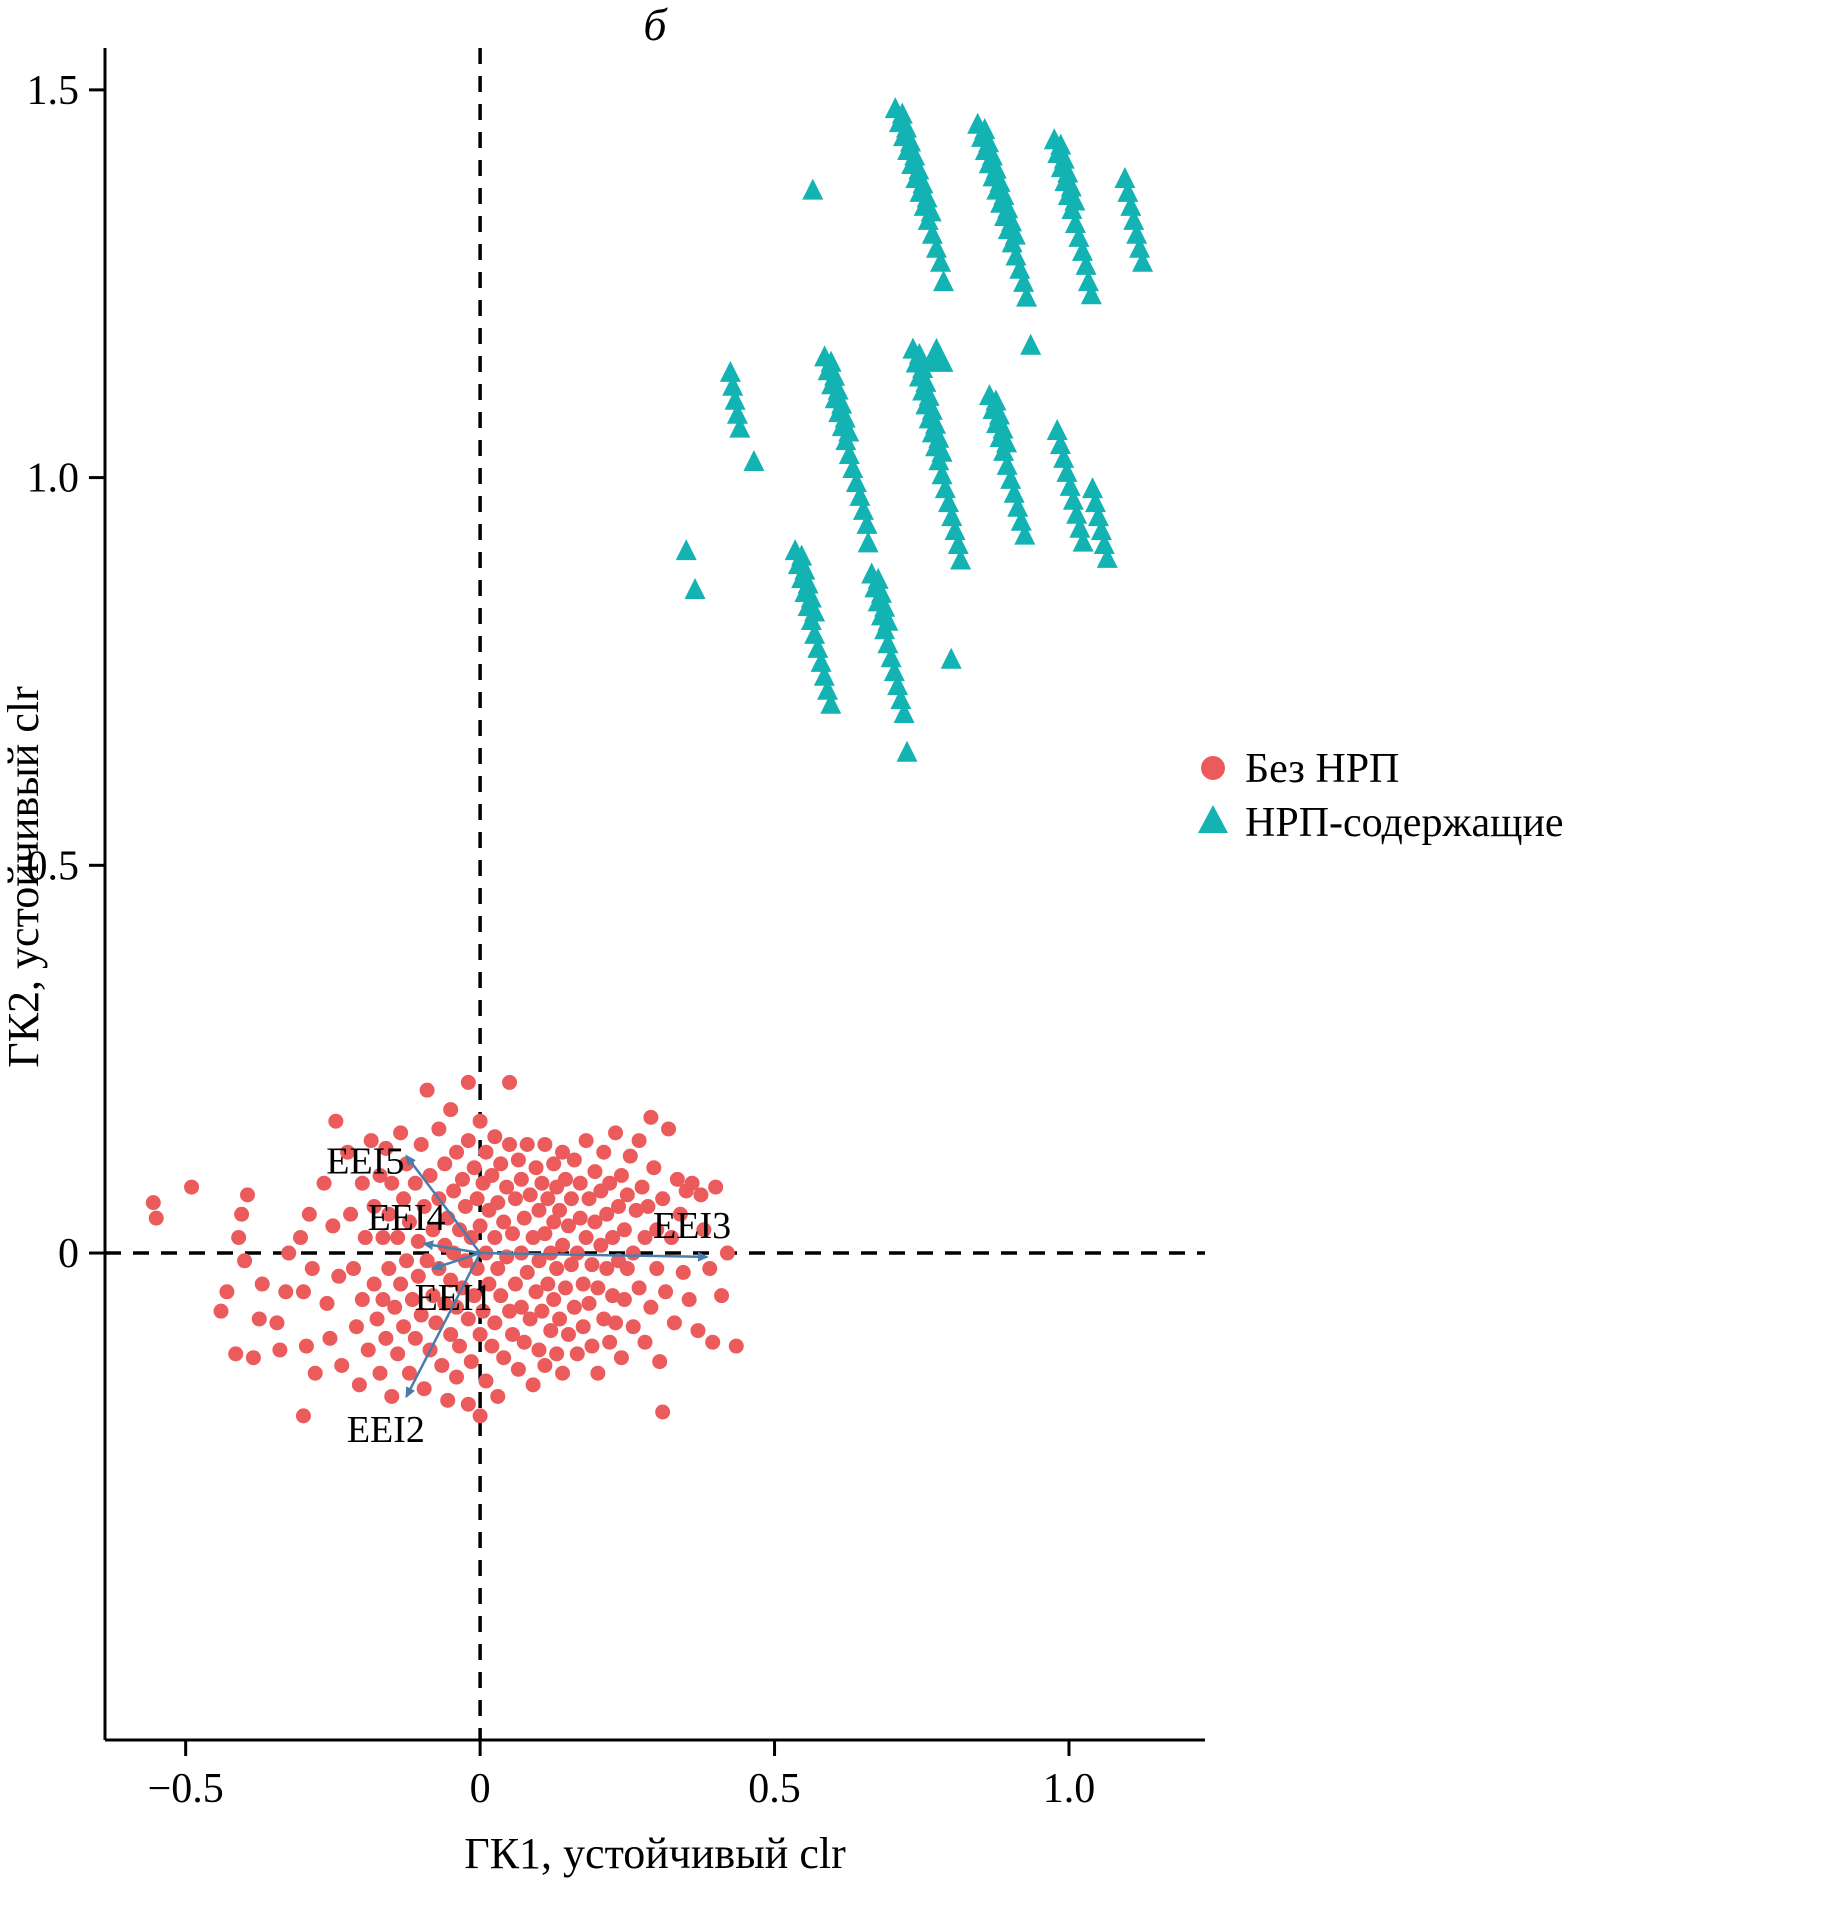  Describe the element at coordinates (594, 1256) in the screenshot. I see `loading-arrow-eei3` at that location.